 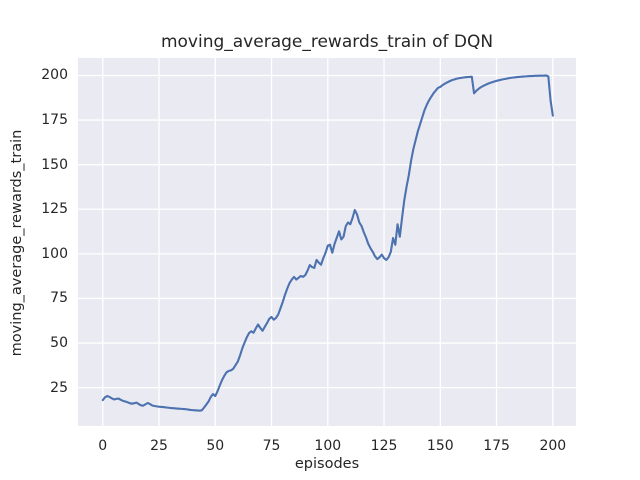 I want to click on x-tick-label: 150, so click(x=440, y=446).